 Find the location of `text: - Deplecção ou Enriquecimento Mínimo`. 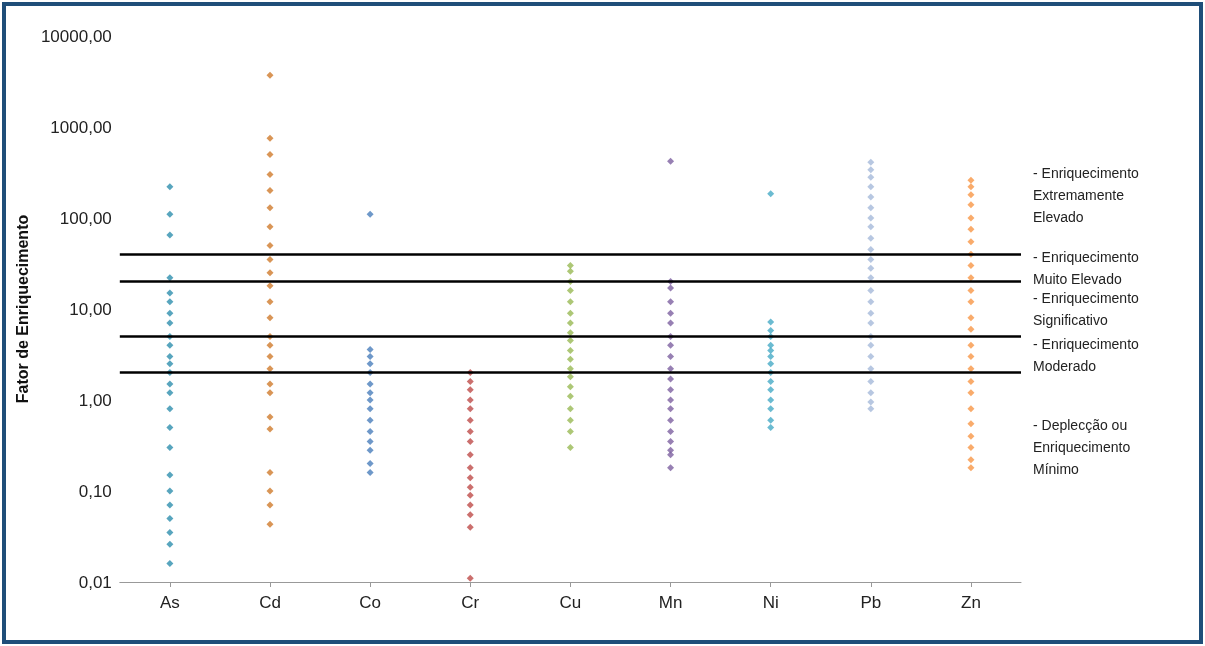

text: - Deplecção ou Enriquecimento Mínimo is located at coordinates (1084, 447).